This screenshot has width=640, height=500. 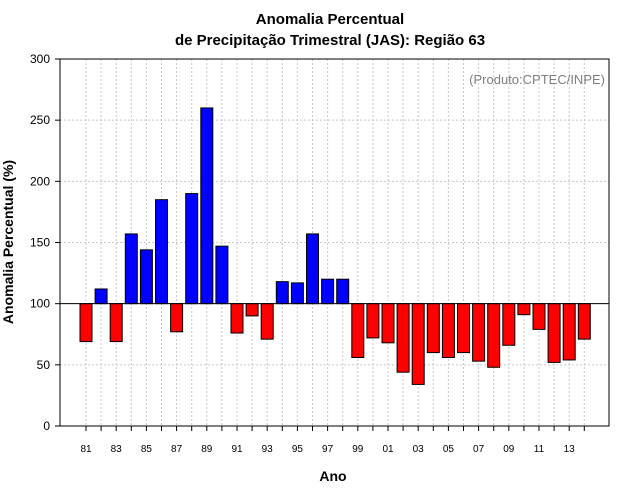 What do you see at coordinates (328, 449) in the screenshot?
I see `x-tick-label: 97` at bounding box center [328, 449].